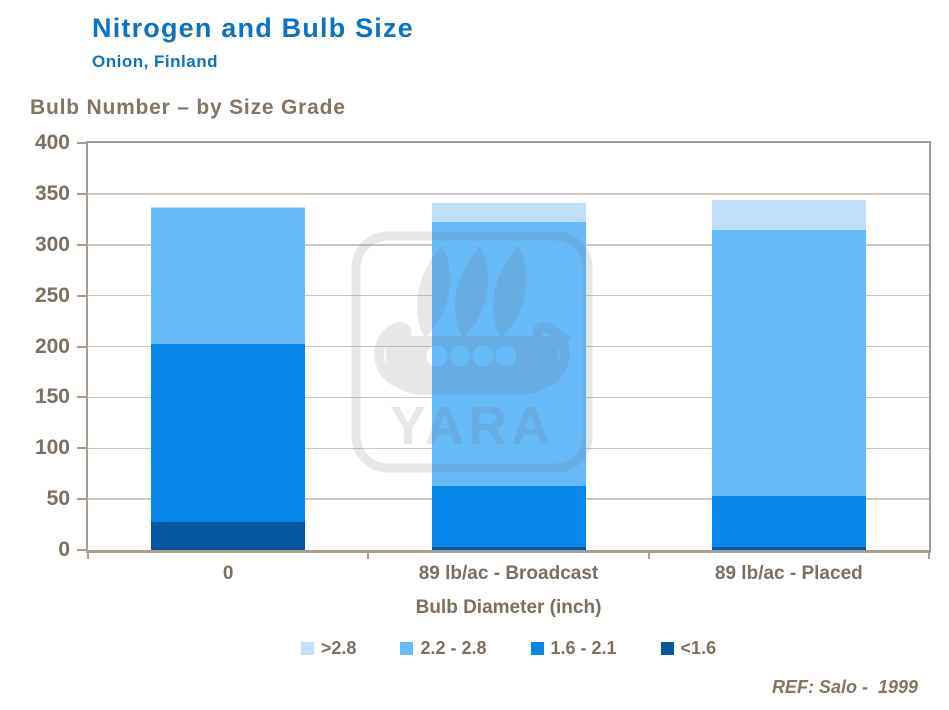  Describe the element at coordinates (698, 648) in the screenshot. I see `legend-label: <1.6` at that location.